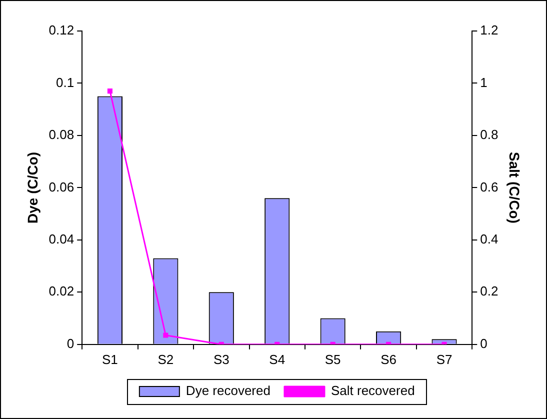 This screenshot has height=419, width=547. Describe the element at coordinates (388, 359) in the screenshot. I see `x-tick-label: S6` at that location.